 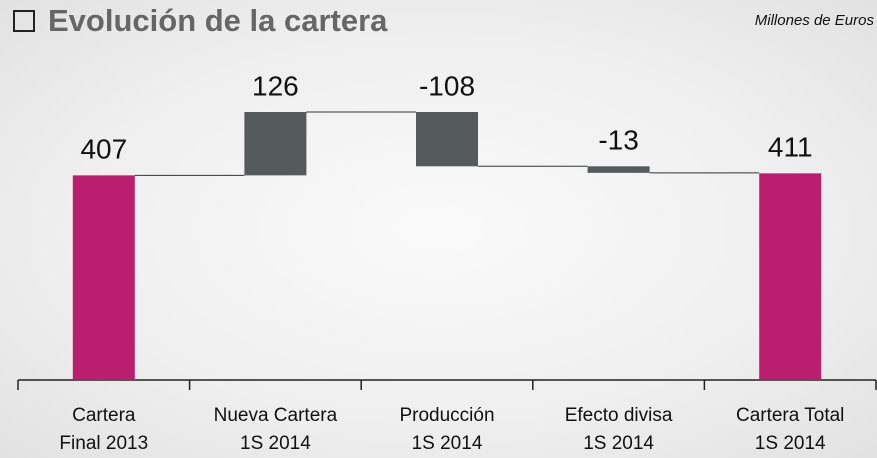 What do you see at coordinates (446, 415) in the screenshot?
I see `x-tick-label: Producción` at bounding box center [446, 415].